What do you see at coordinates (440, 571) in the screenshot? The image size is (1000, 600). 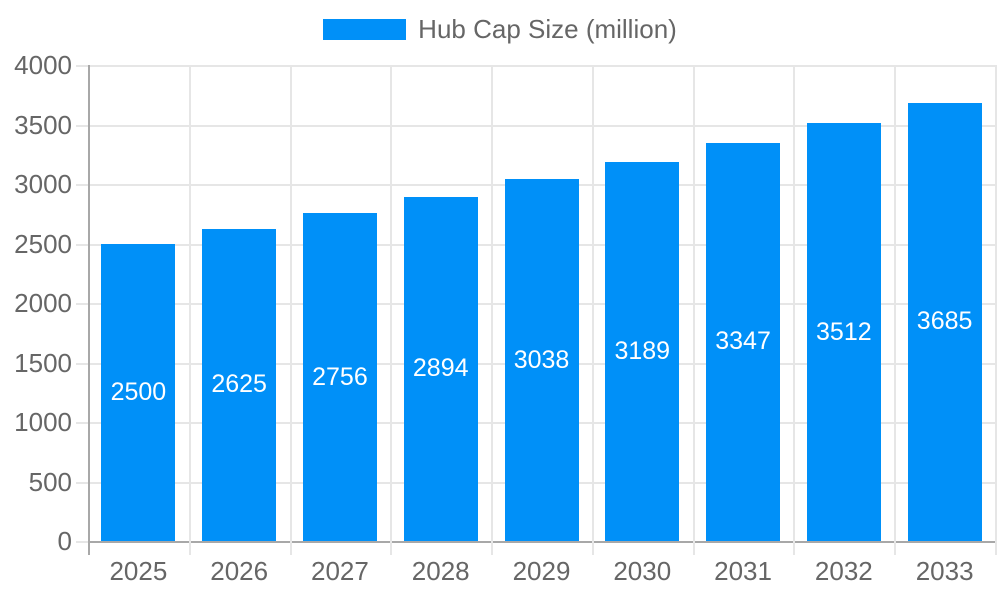 I see `x-axis-label: 2028` at bounding box center [440, 571].